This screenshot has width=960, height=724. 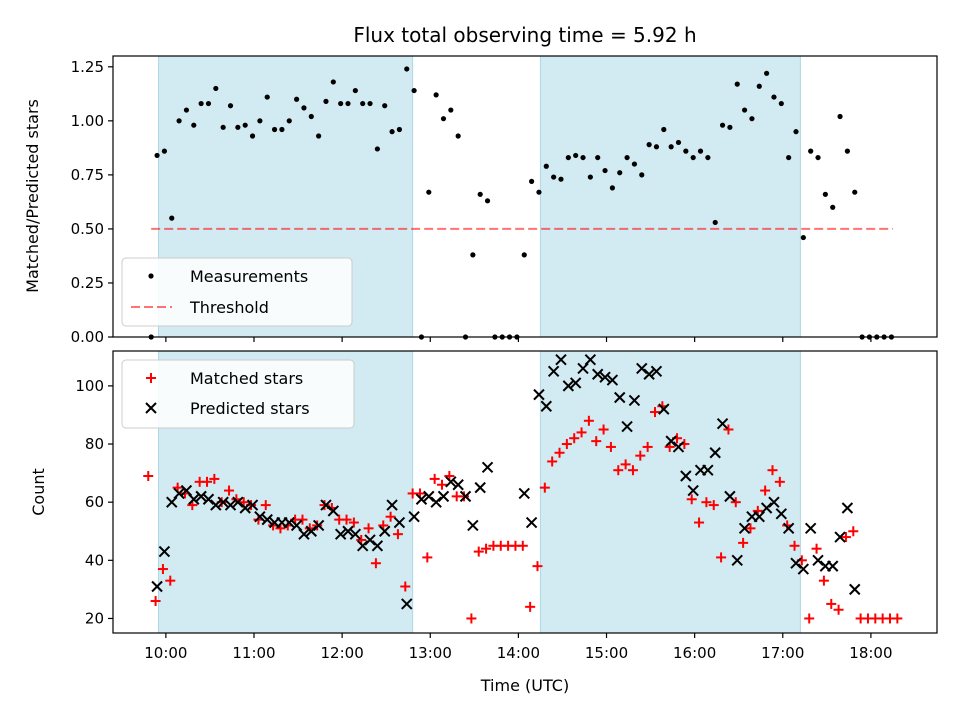 What do you see at coordinates (238, 394) in the screenshot?
I see `bottom-legend: Matched stars Predicted stars` at bounding box center [238, 394].